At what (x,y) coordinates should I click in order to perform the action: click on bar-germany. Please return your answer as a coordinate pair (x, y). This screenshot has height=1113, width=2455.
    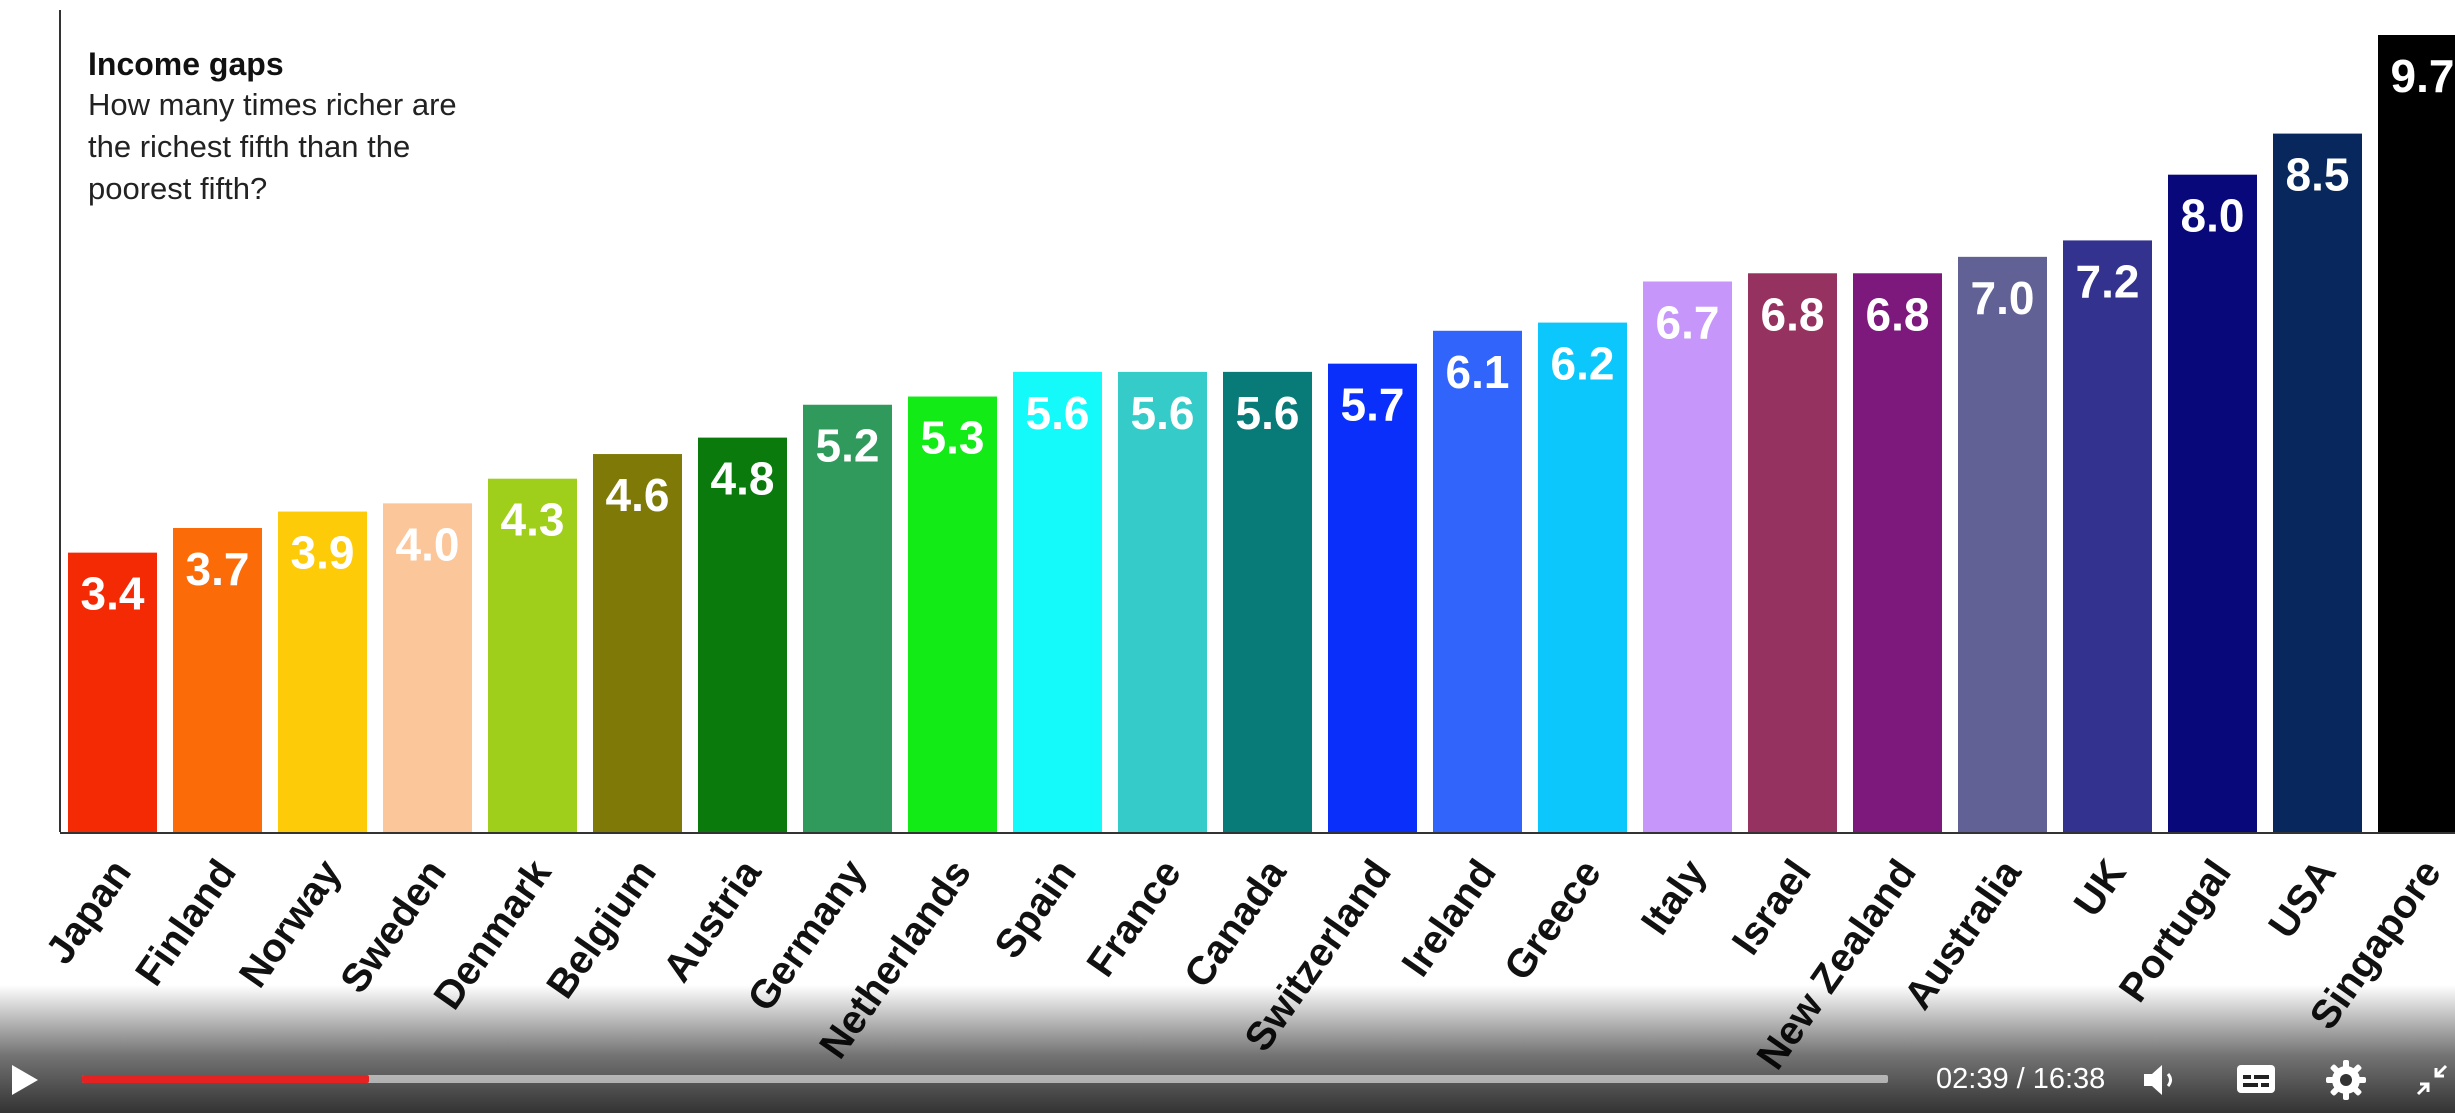
    Looking at the image, I should click on (847, 618).